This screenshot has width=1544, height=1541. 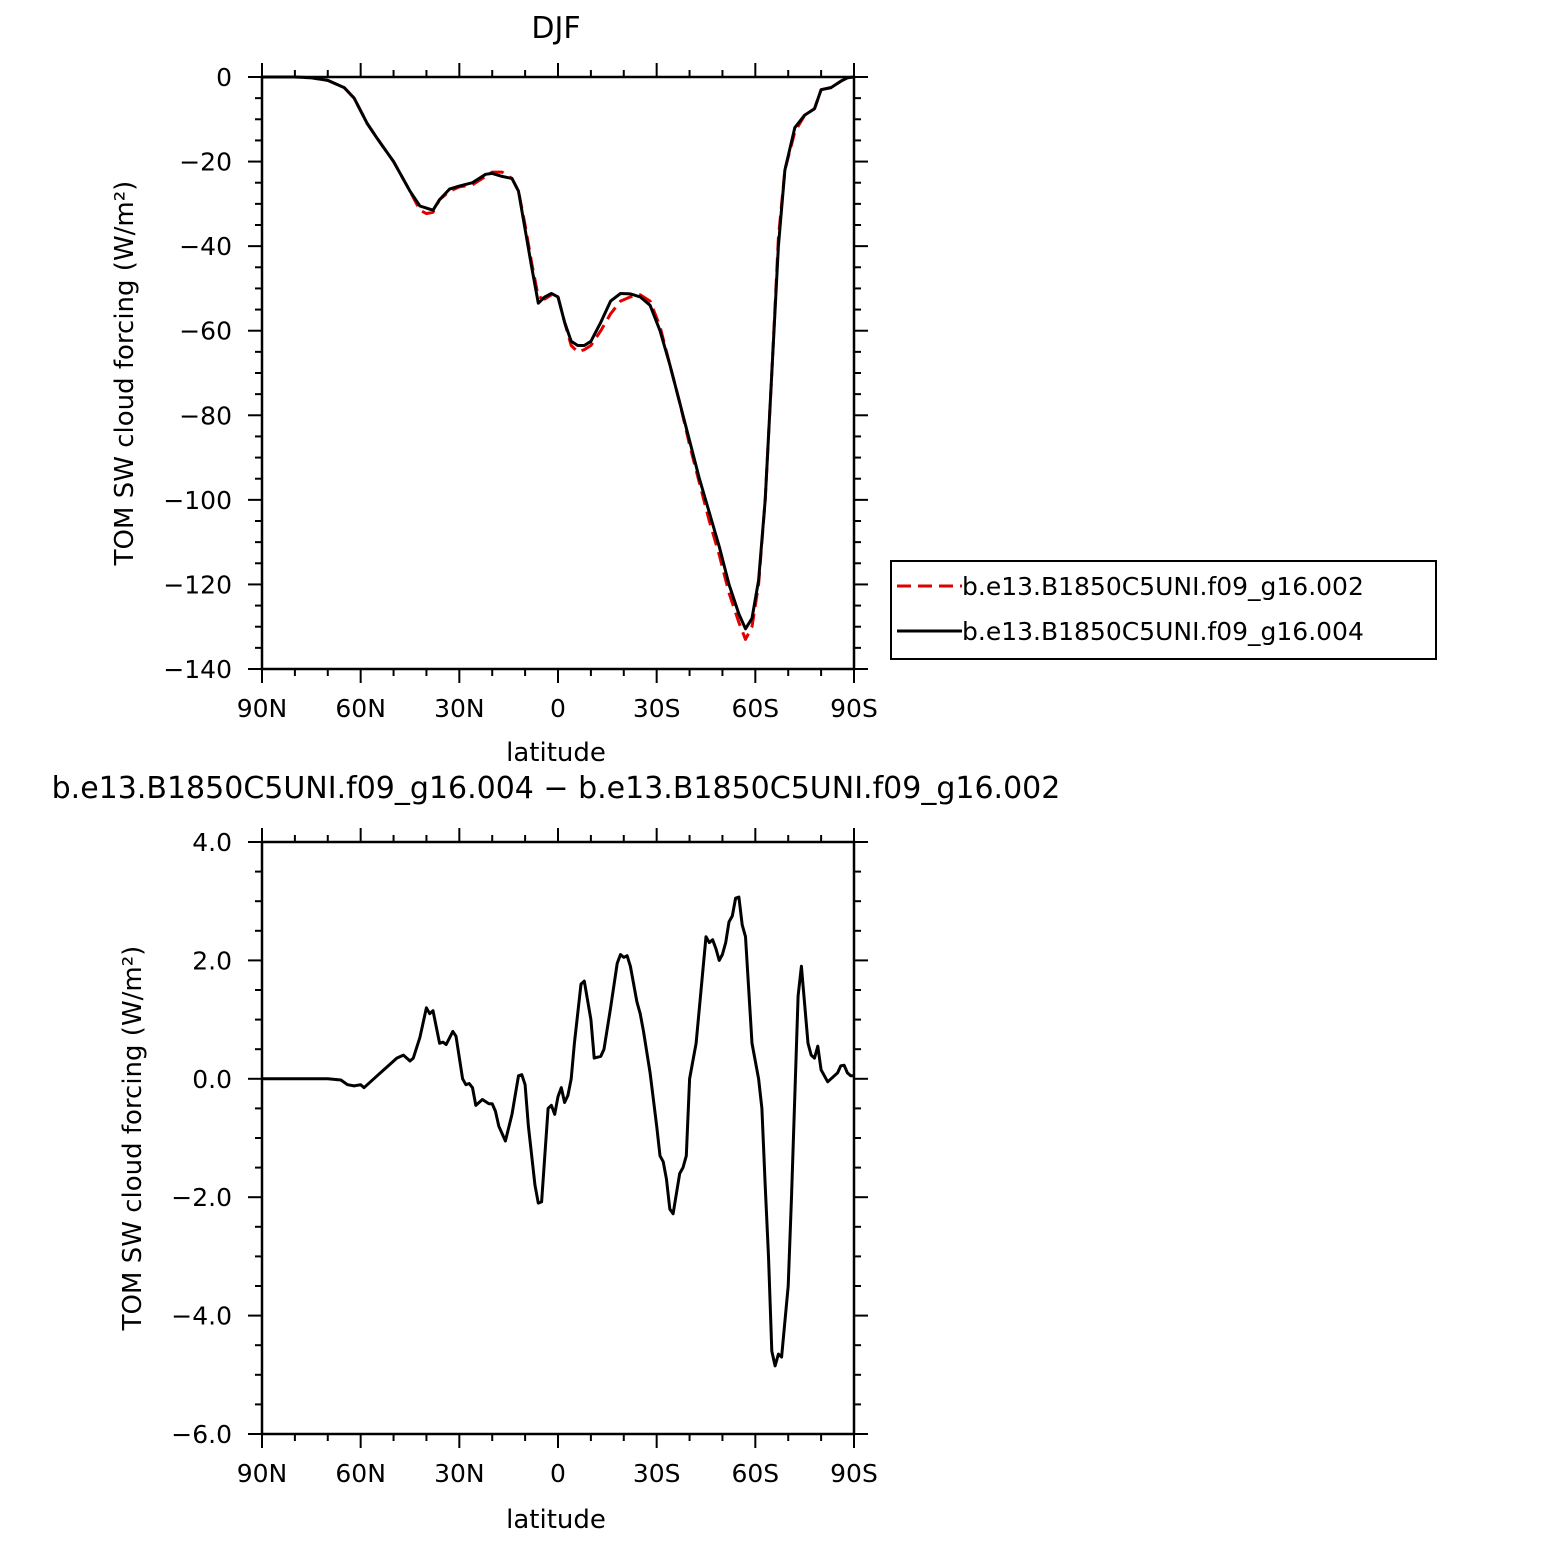 What do you see at coordinates (201, 1197) in the screenshot?
I see `y-tick-label: −2.0` at bounding box center [201, 1197].